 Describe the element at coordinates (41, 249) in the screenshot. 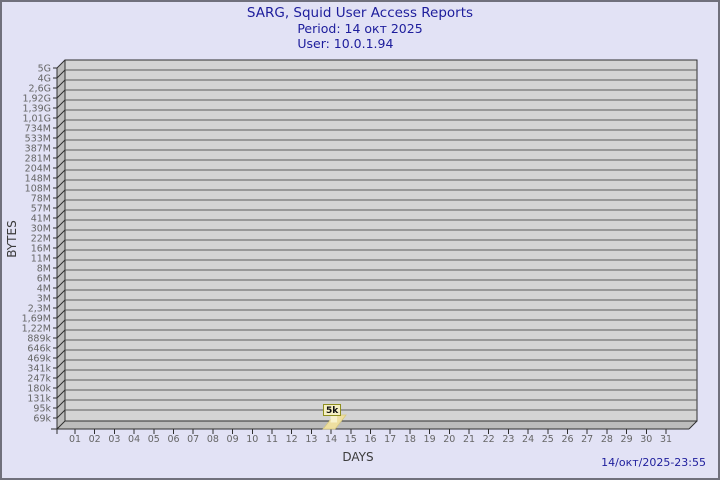

I see `y-axis-tick-label: 16M` at that location.